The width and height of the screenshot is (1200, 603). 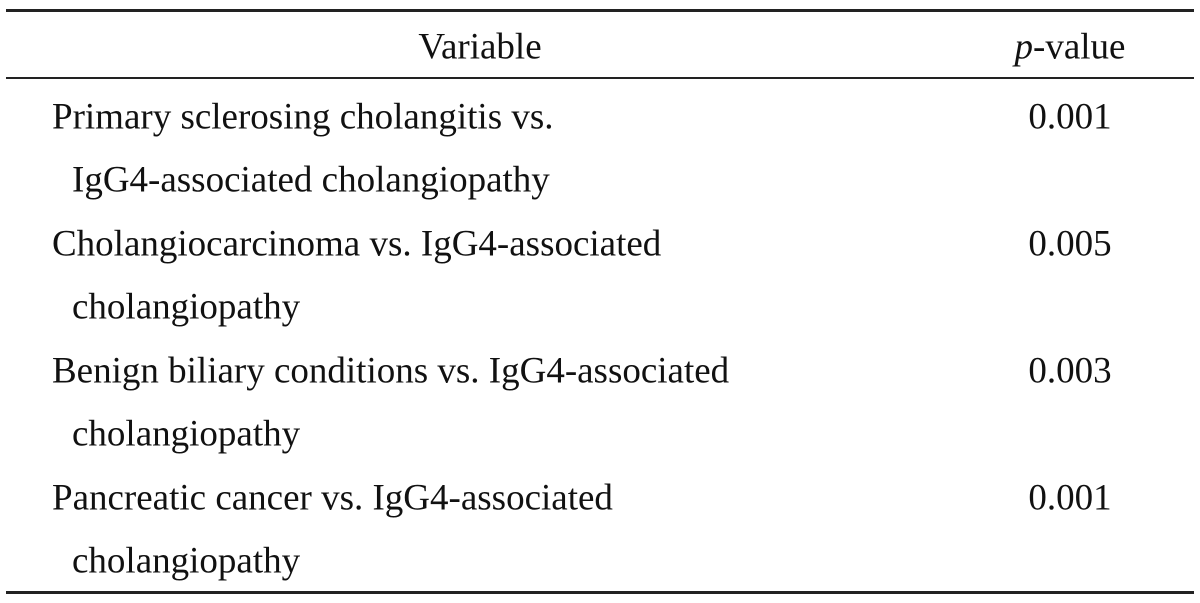 What do you see at coordinates (357, 244) in the screenshot?
I see `variable-text: Cholangiocarcinoma vs. IgG4-associated` at bounding box center [357, 244].